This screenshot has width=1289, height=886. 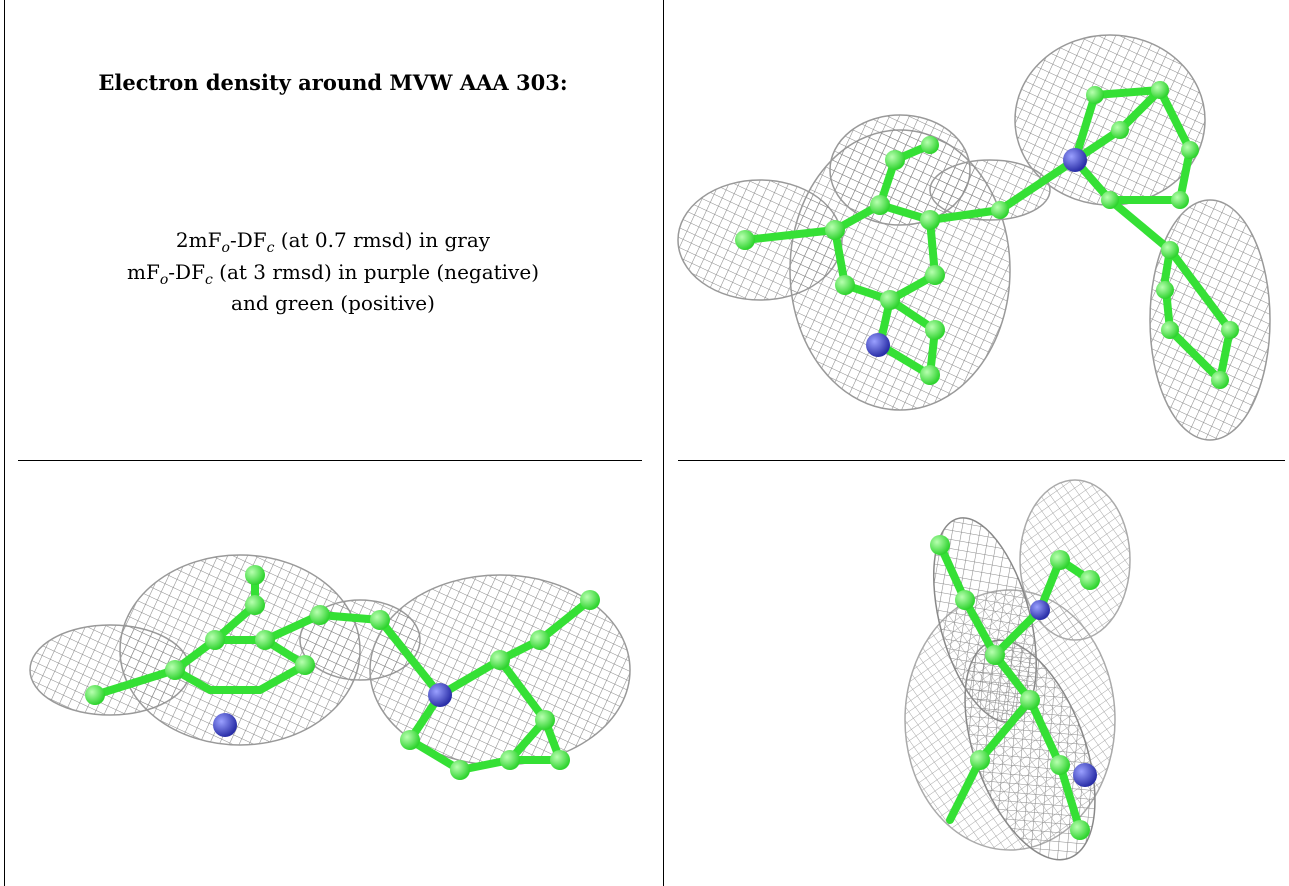 I want to click on caption-text: 2mF, so click(x=198, y=240).